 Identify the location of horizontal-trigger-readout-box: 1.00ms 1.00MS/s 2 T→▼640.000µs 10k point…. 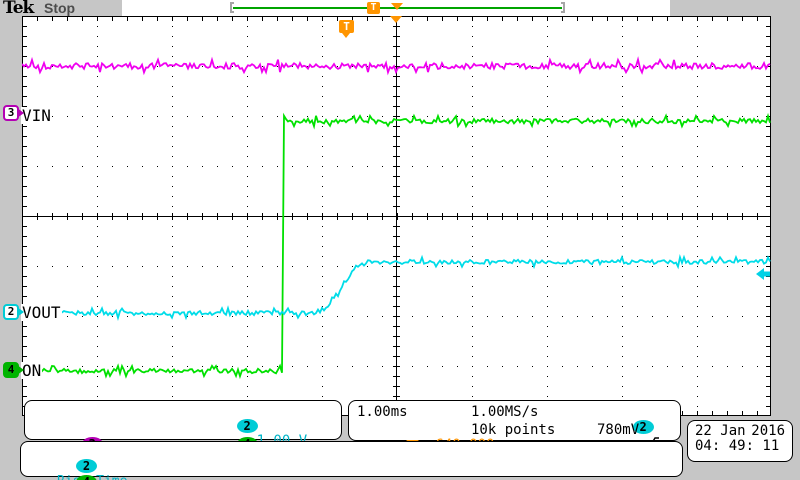
(514, 426).